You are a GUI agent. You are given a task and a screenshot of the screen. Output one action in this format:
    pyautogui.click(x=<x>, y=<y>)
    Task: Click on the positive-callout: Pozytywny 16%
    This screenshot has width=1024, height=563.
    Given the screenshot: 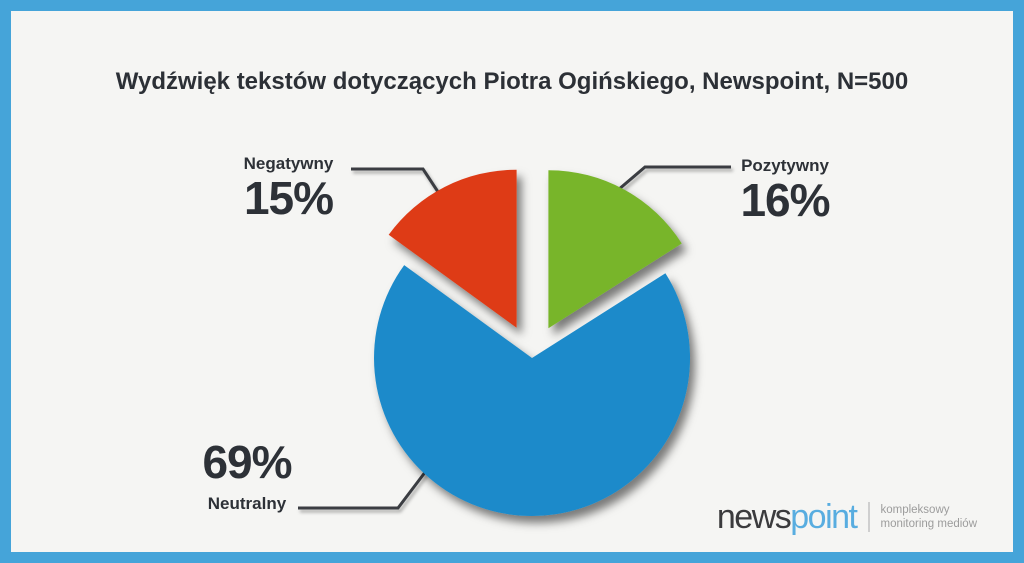 What is the action you would take?
    pyautogui.click(x=785, y=190)
    